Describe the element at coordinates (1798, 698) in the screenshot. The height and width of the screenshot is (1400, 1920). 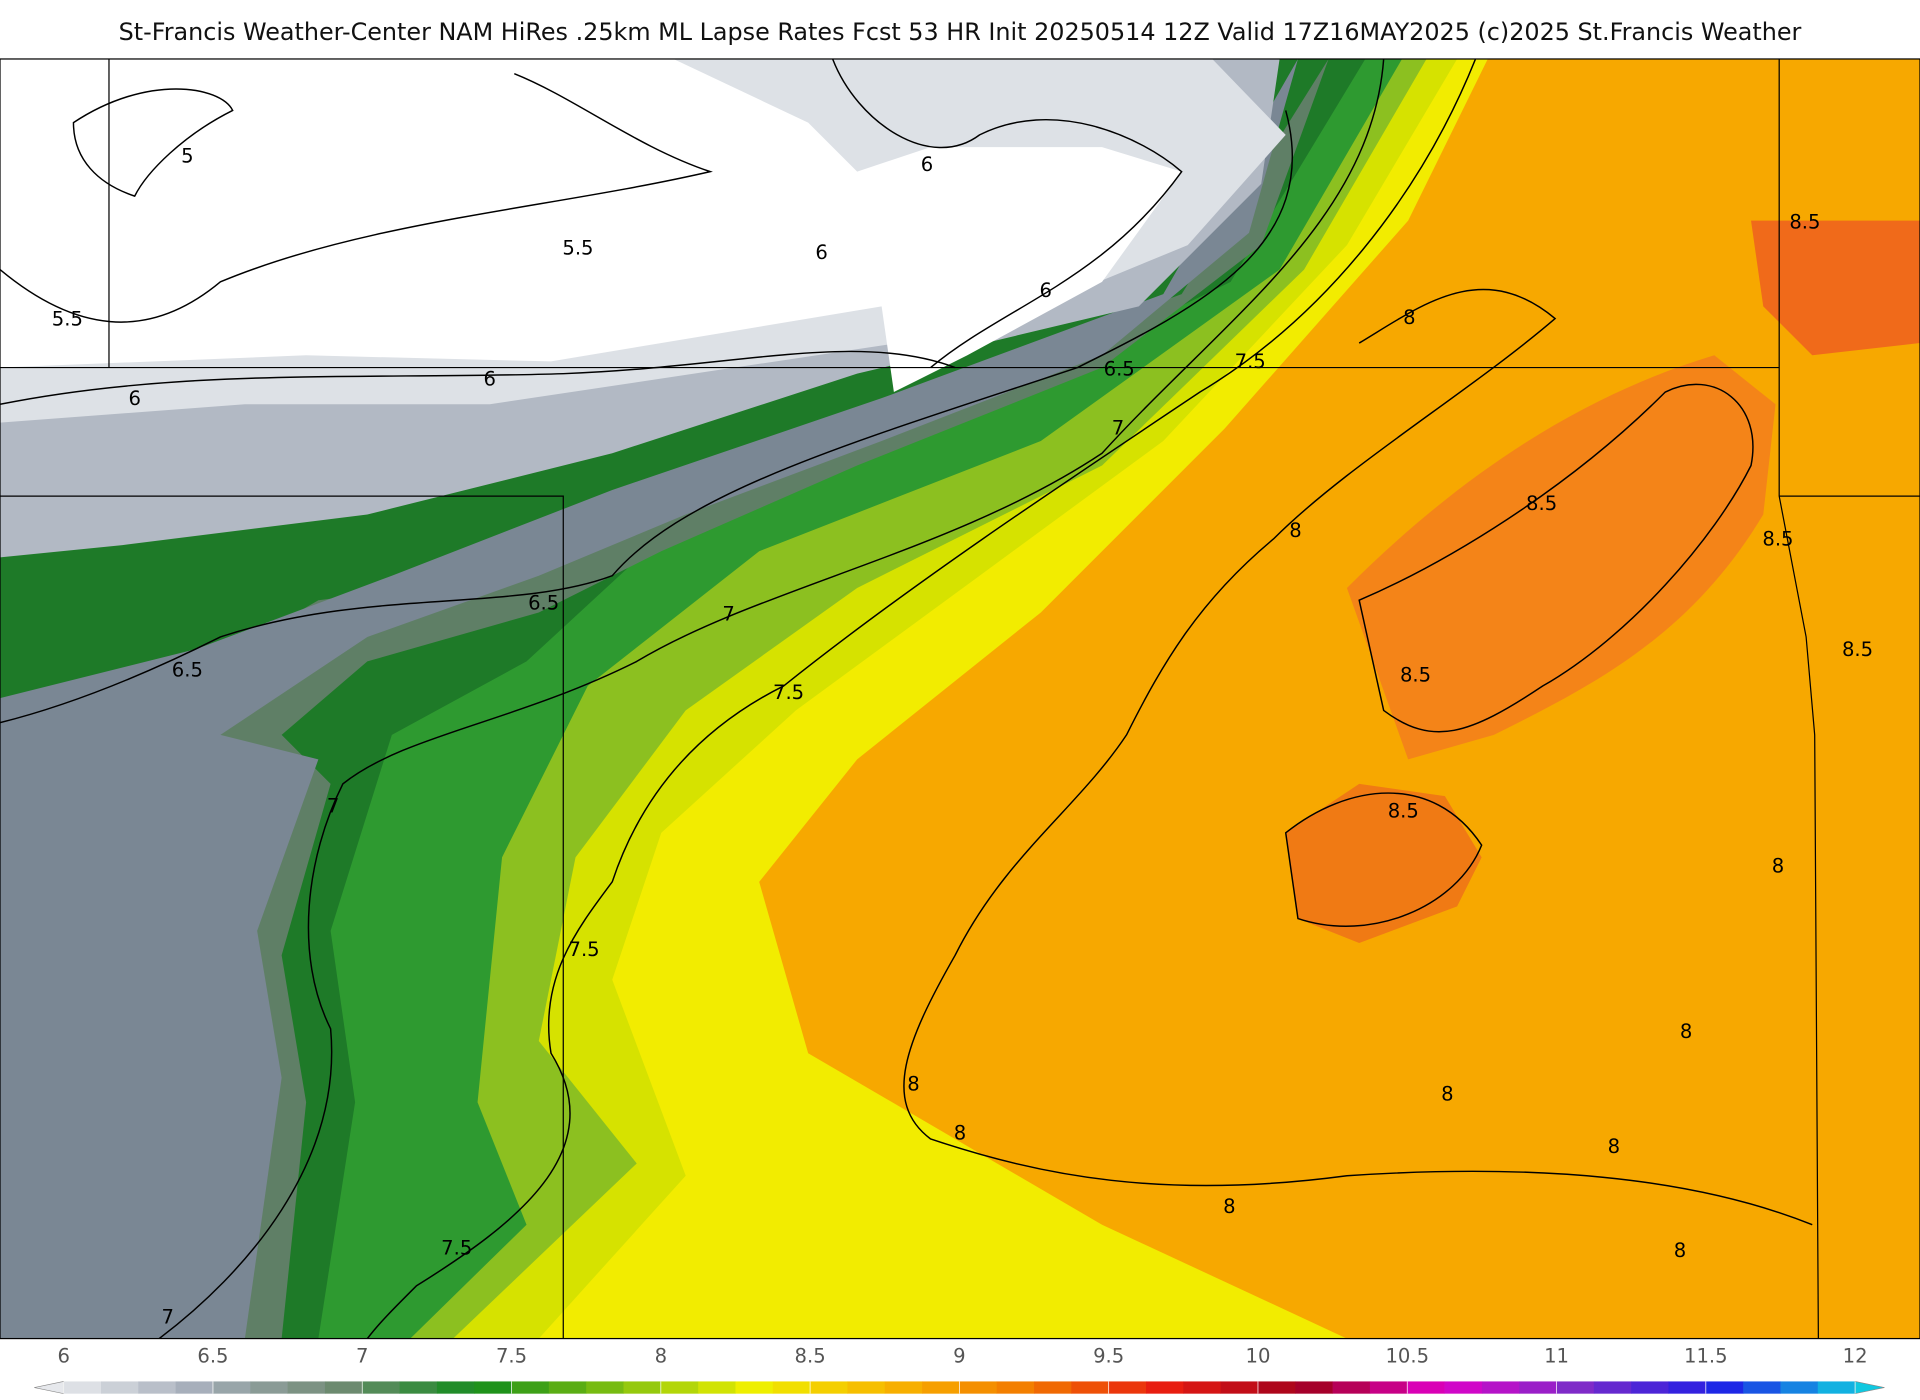
I see `border` at that location.